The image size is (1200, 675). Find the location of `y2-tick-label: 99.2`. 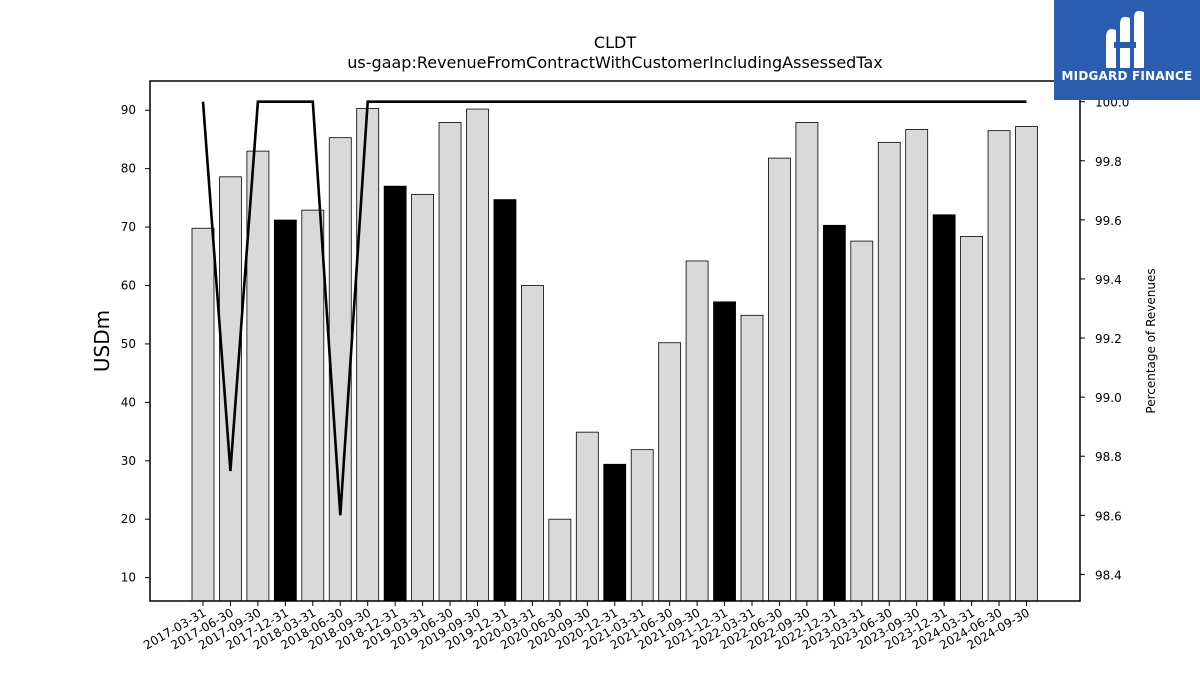

y2-tick-label: 99.2 is located at coordinates (1108, 339).